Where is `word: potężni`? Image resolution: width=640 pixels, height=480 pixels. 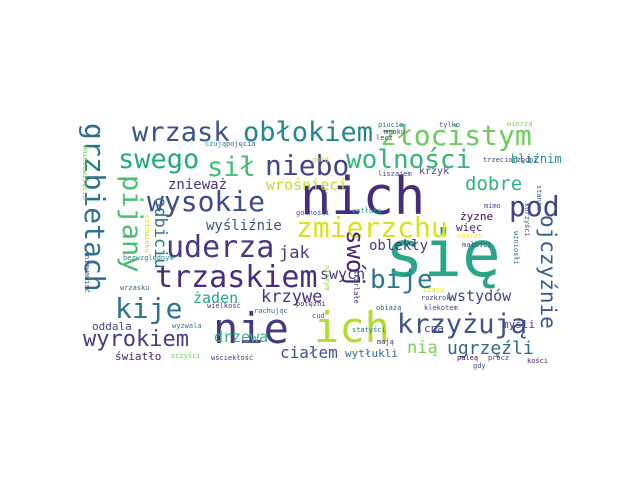 word: potężni is located at coordinates (311, 304).